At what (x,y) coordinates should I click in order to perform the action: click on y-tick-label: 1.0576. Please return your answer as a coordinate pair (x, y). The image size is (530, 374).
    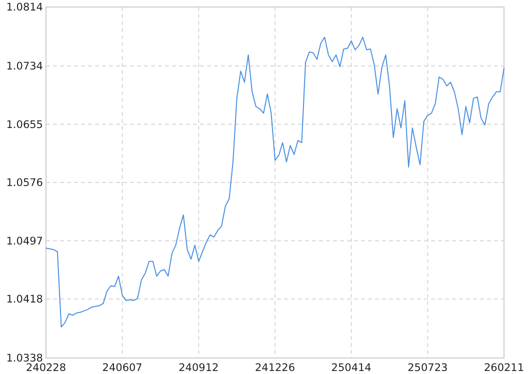
    Looking at the image, I should click on (25, 183).